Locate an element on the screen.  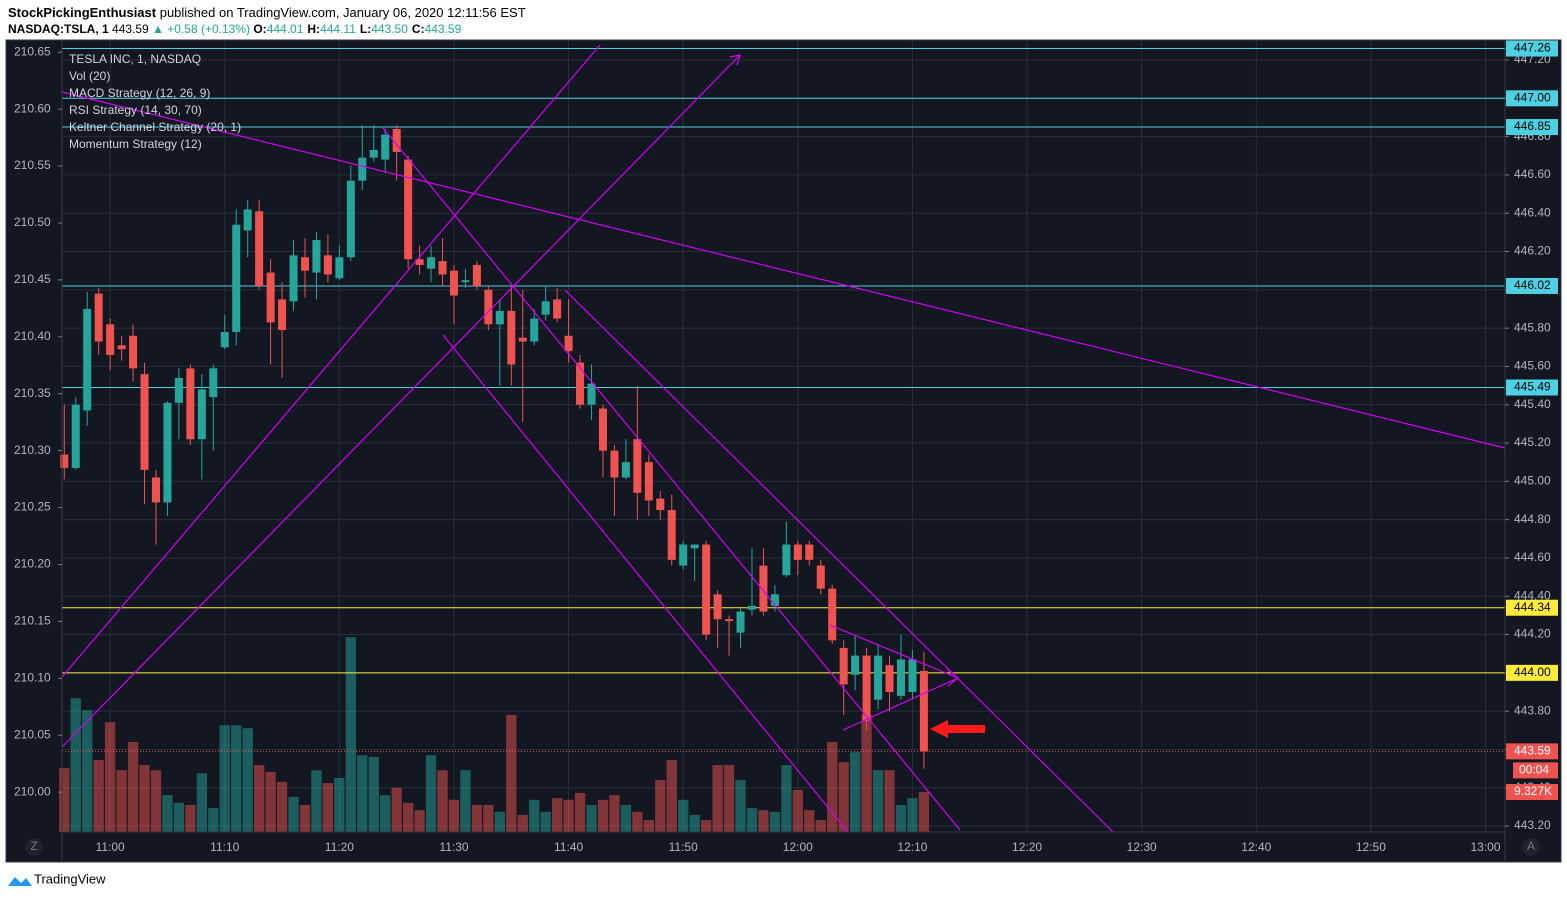
auto-button-label: A is located at coordinates (1531, 846).